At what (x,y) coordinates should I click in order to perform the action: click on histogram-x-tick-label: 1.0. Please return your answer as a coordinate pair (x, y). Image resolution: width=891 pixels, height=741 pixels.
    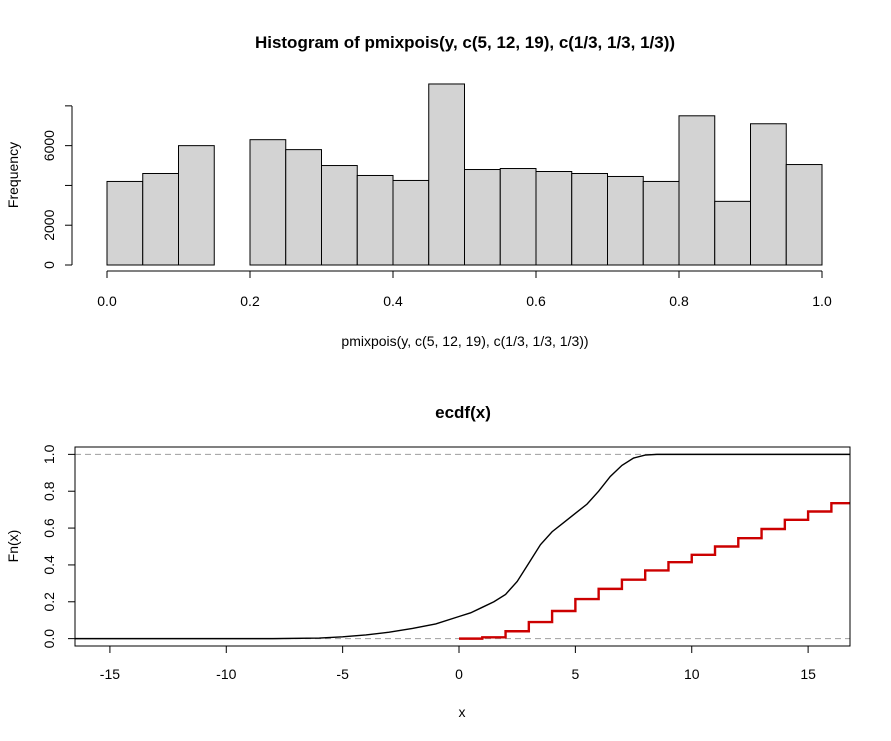
    Looking at the image, I should click on (822, 301).